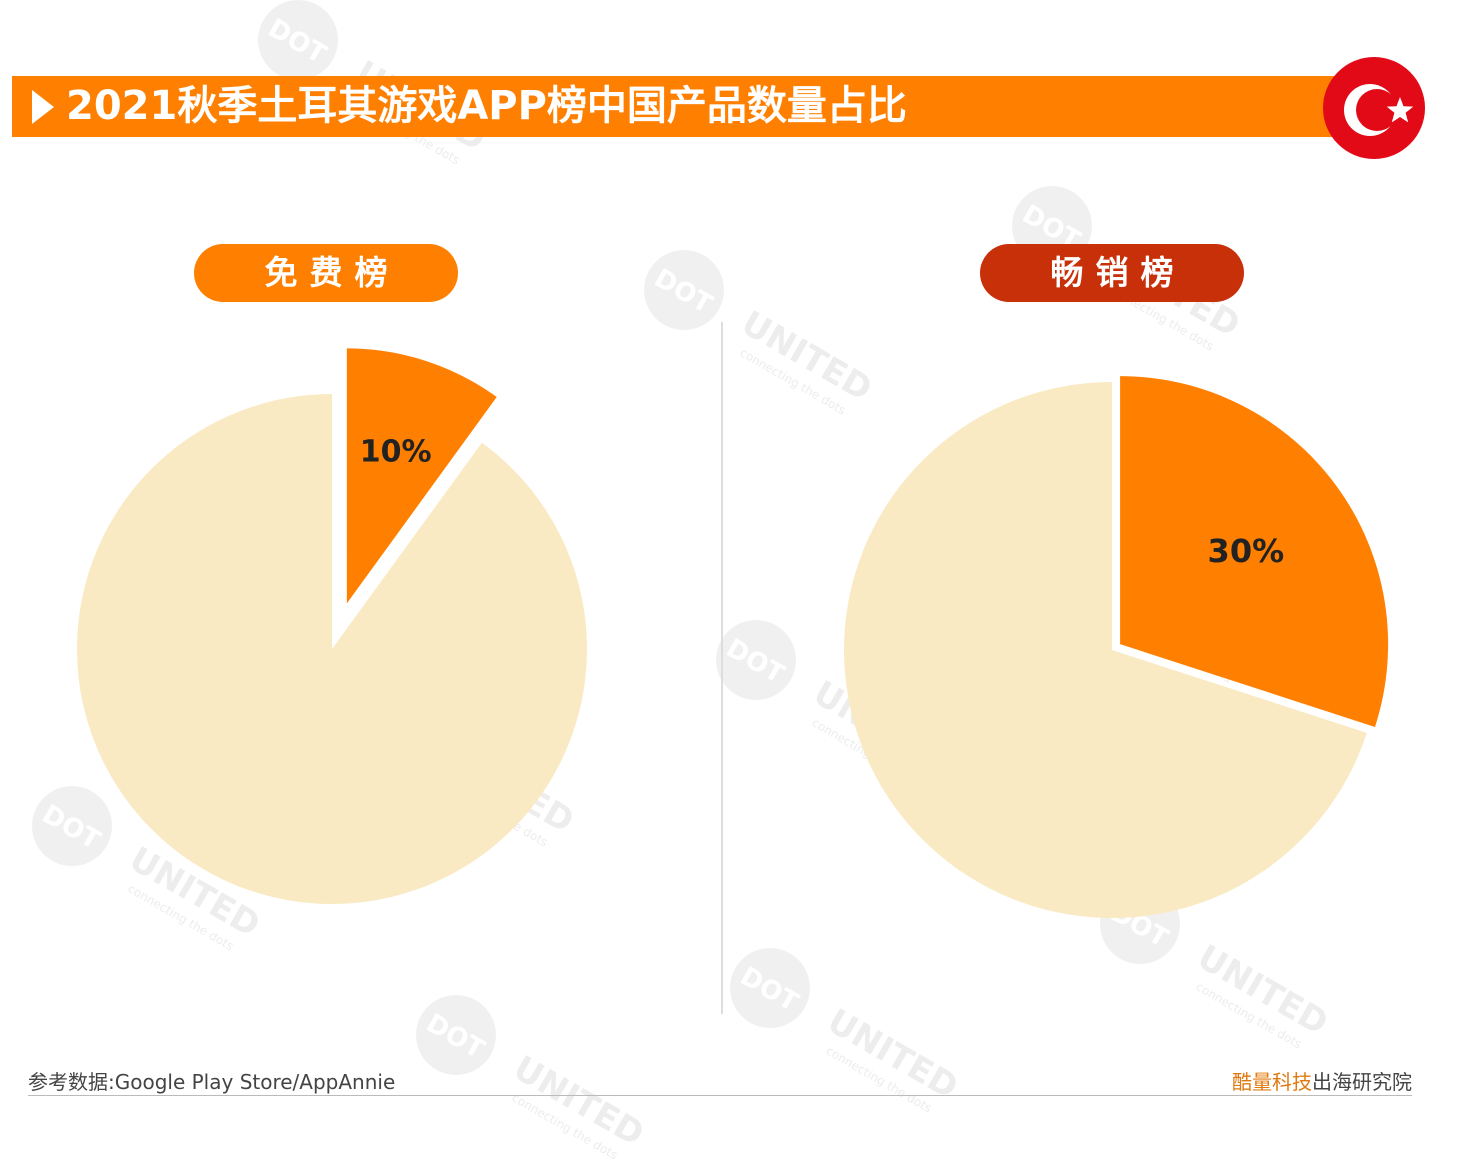 The width and height of the screenshot is (1478, 1165). I want to click on grossing-chart-title-pill: 畅销榜, so click(1112, 273).